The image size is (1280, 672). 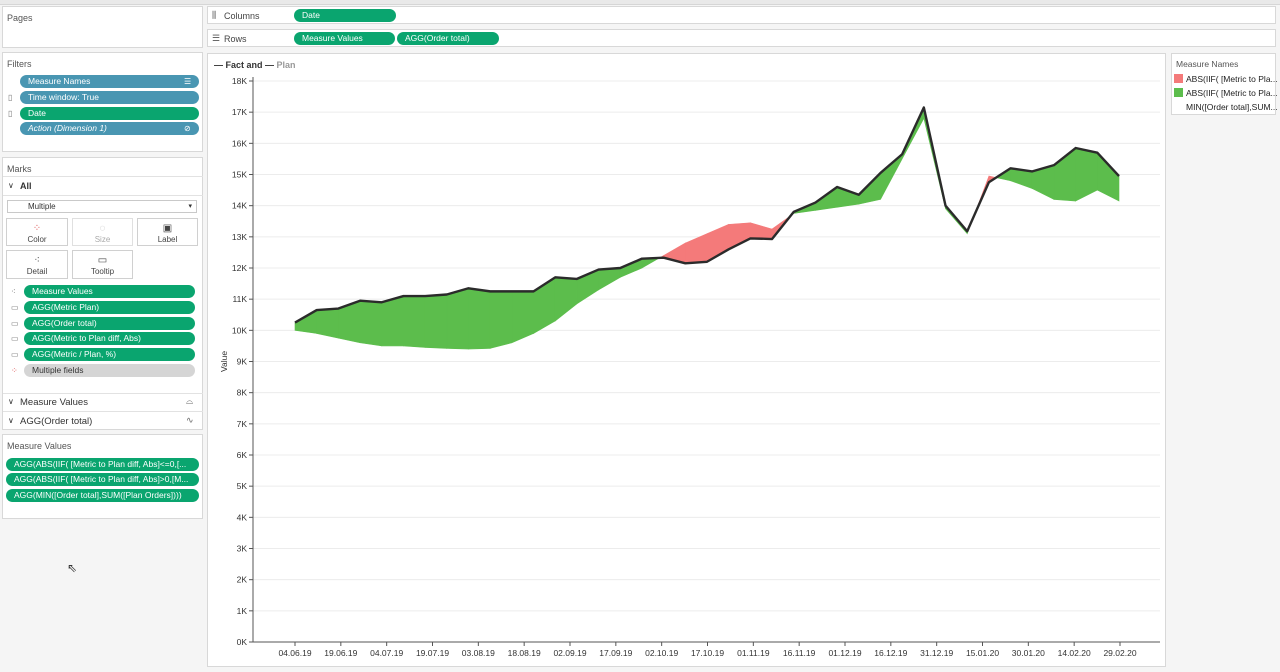 I want to click on mark-field-measure-values: Measure Values, so click(x=109, y=291).